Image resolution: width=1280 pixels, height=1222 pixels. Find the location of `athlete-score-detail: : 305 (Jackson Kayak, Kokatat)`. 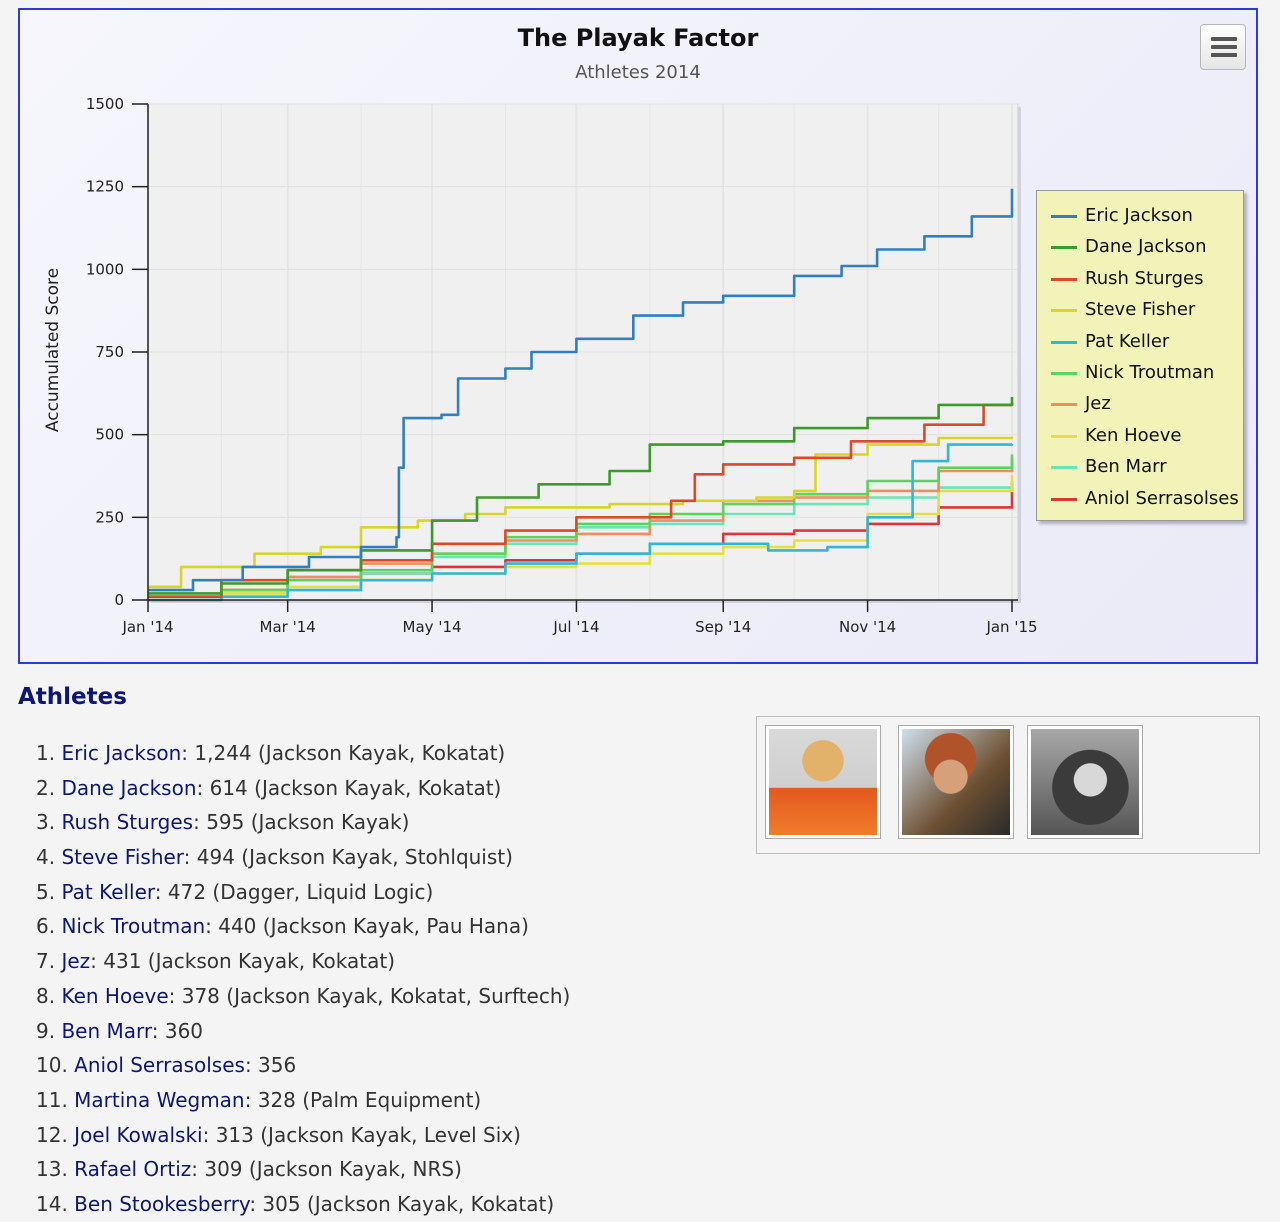

athlete-score-detail: : 305 (Jackson Kayak, Kokatat) is located at coordinates (402, 1203).